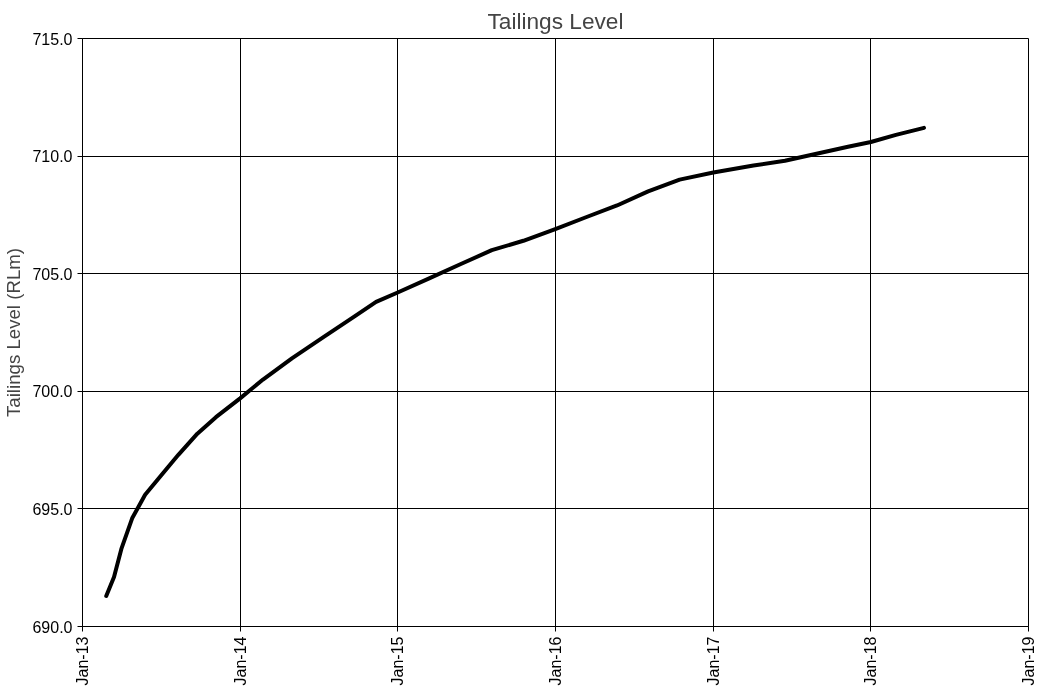  What do you see at coordinates (52, 627) in the screenshot?
I see `y-tick-label: 690.0` at bounding box center [52, 627].